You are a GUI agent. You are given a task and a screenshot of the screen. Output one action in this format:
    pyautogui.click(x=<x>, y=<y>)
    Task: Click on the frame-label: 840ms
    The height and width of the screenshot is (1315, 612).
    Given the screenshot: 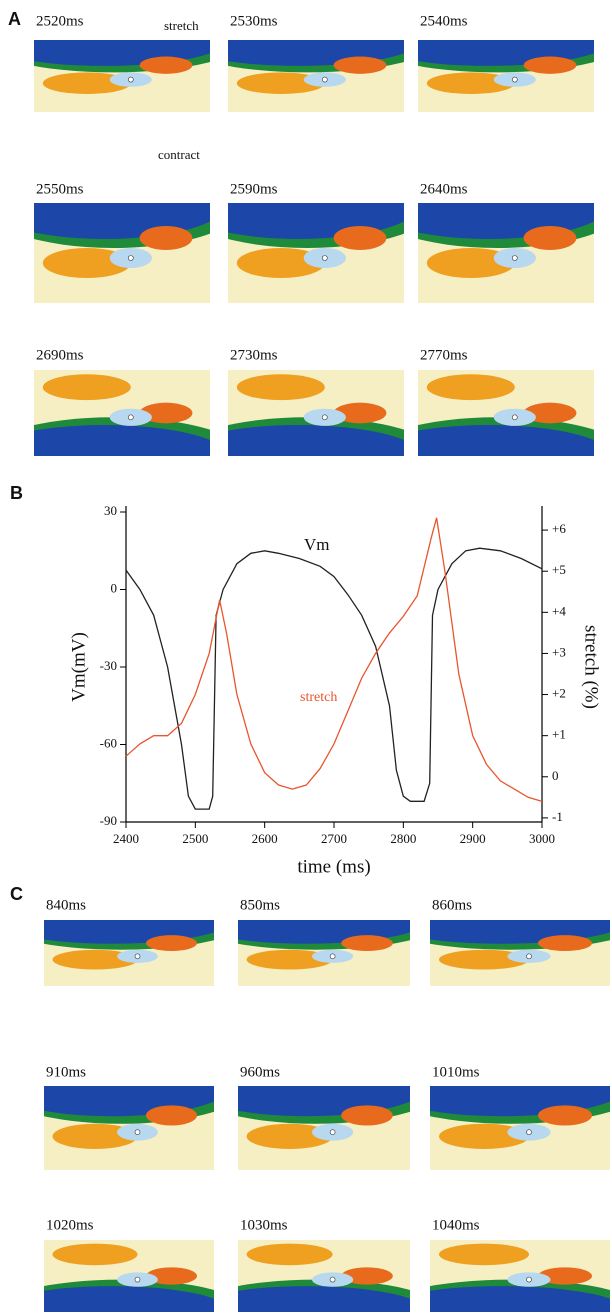 What is the action you would take?
    pyautogui.click(x=66, y=905)
    